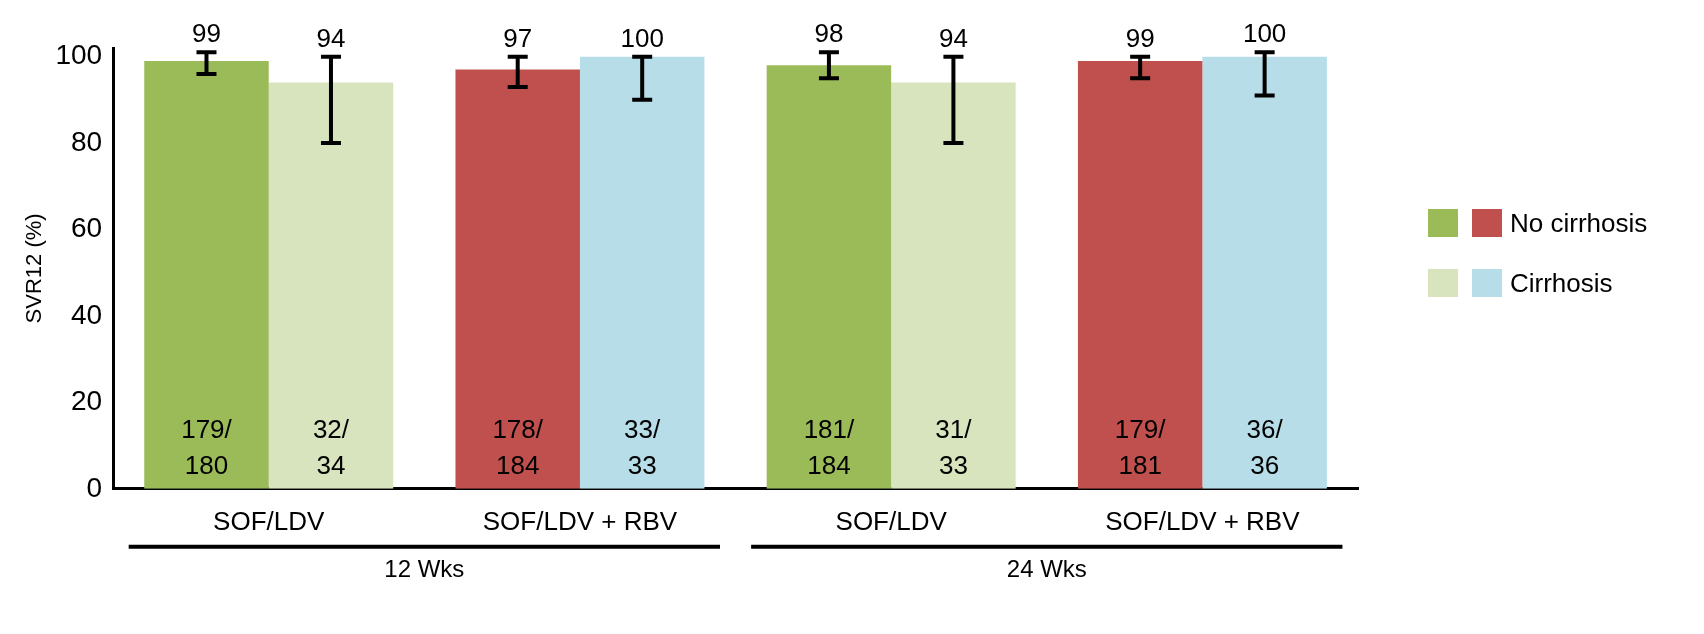  What do you see at coordinates (86, 314) in the screenshot?
I see `y-tick-label: 40` at bounding box center [86, 314].